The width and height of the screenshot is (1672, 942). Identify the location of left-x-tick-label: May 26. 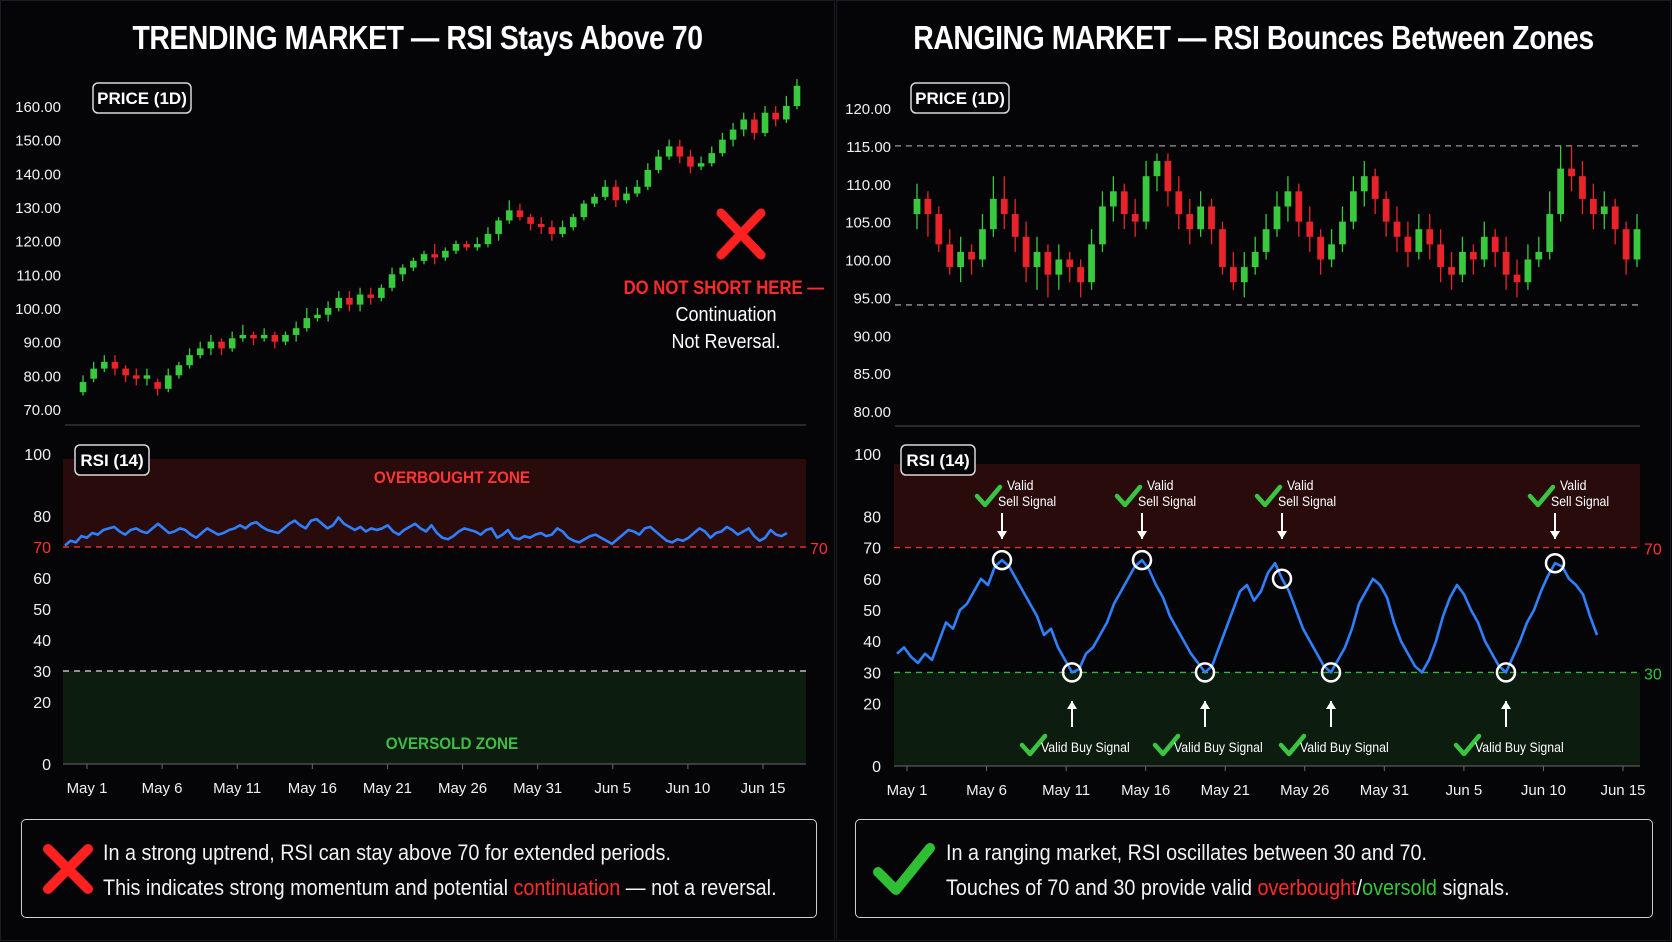
(462, 788).